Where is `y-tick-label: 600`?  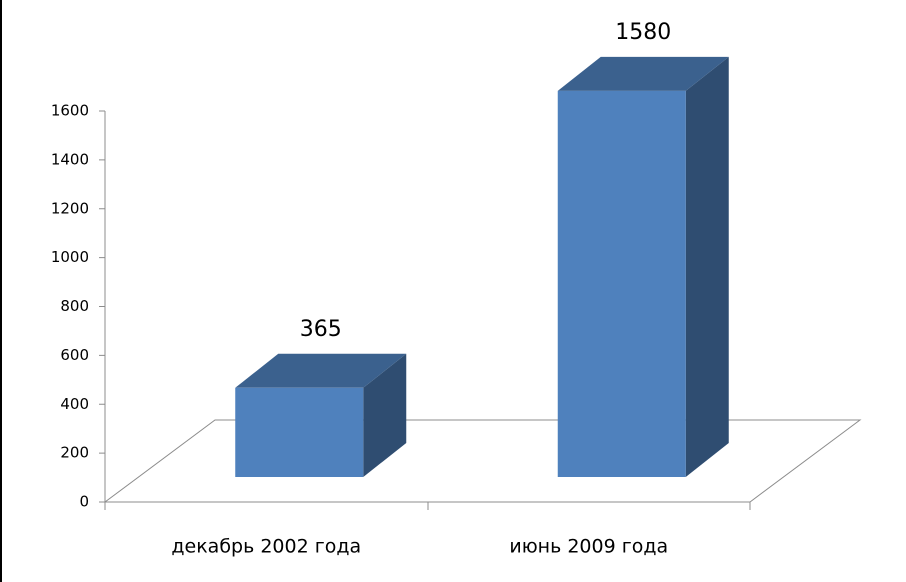
y-tick-label: 600 is located at coordinates (74, 355).